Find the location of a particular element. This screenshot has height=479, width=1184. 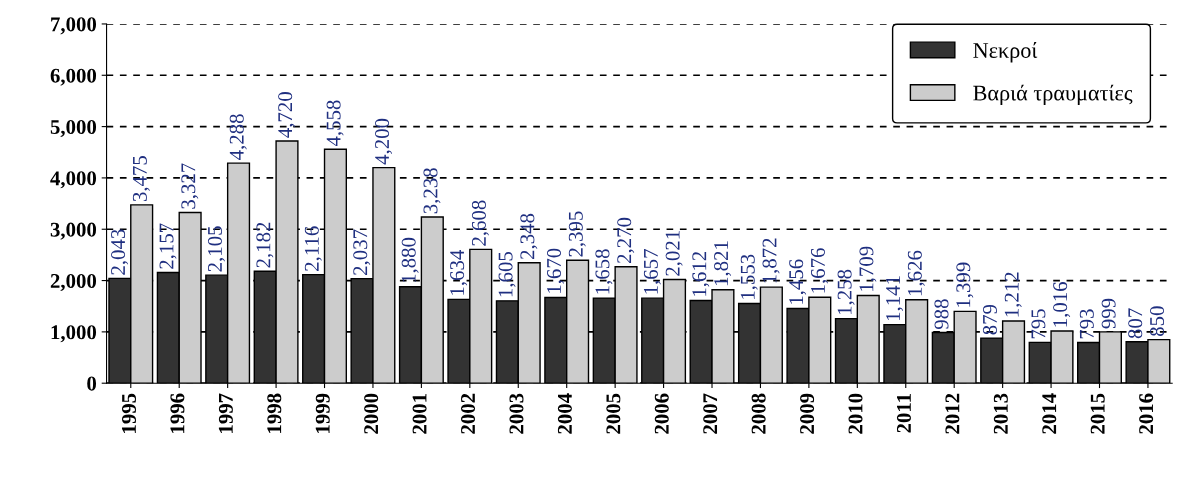

data-label: 2,021 is located at coordinates (674, 253).